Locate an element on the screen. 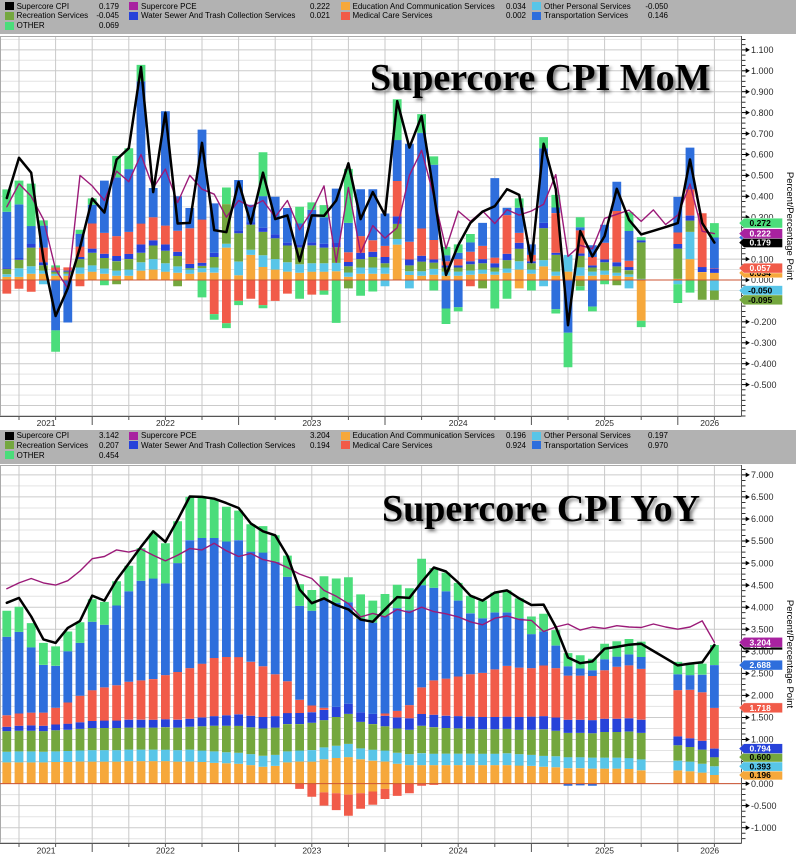  svg-text: 0.700 is located at coordinates (762, 134).